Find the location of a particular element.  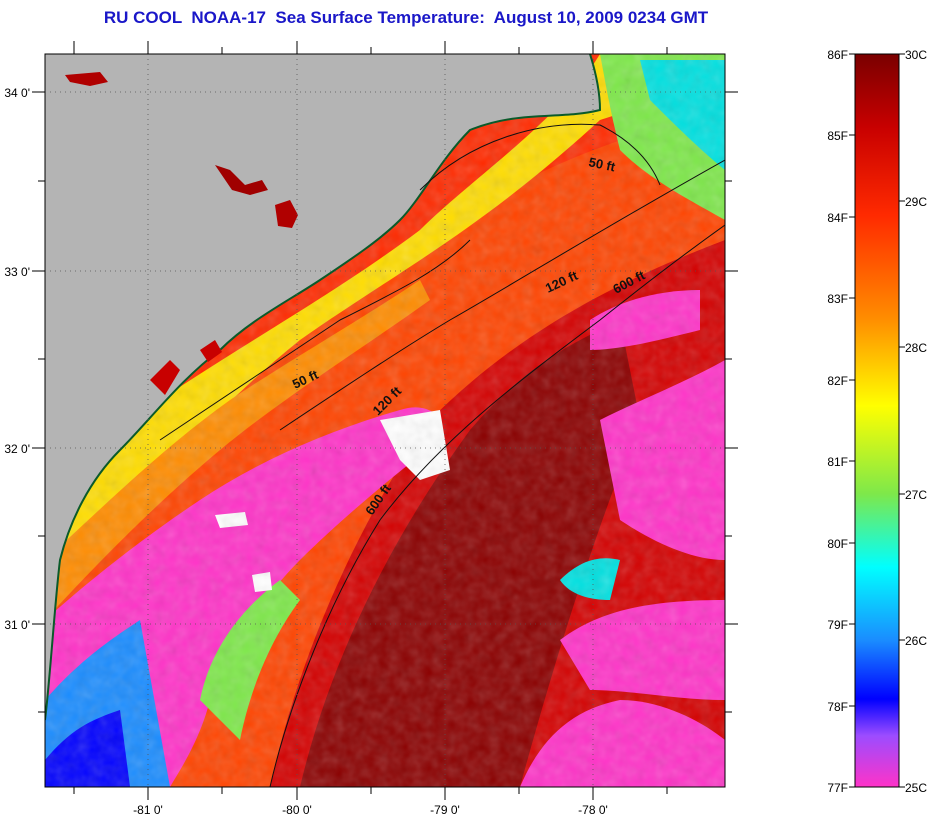

lon-label: -78 0' is located at coordinates (593, 810).